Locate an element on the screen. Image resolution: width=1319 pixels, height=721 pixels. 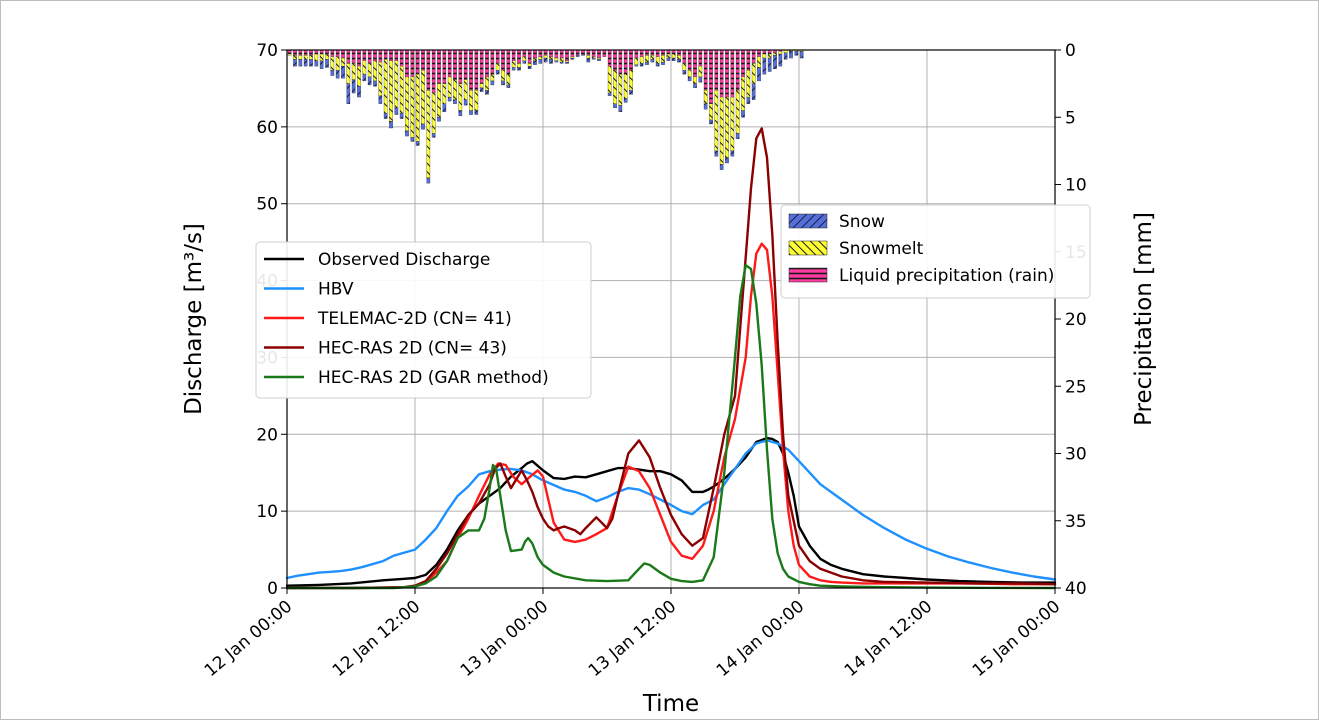
legend-precip-label-1: Snowmelt is located at coordinates (881, 249).